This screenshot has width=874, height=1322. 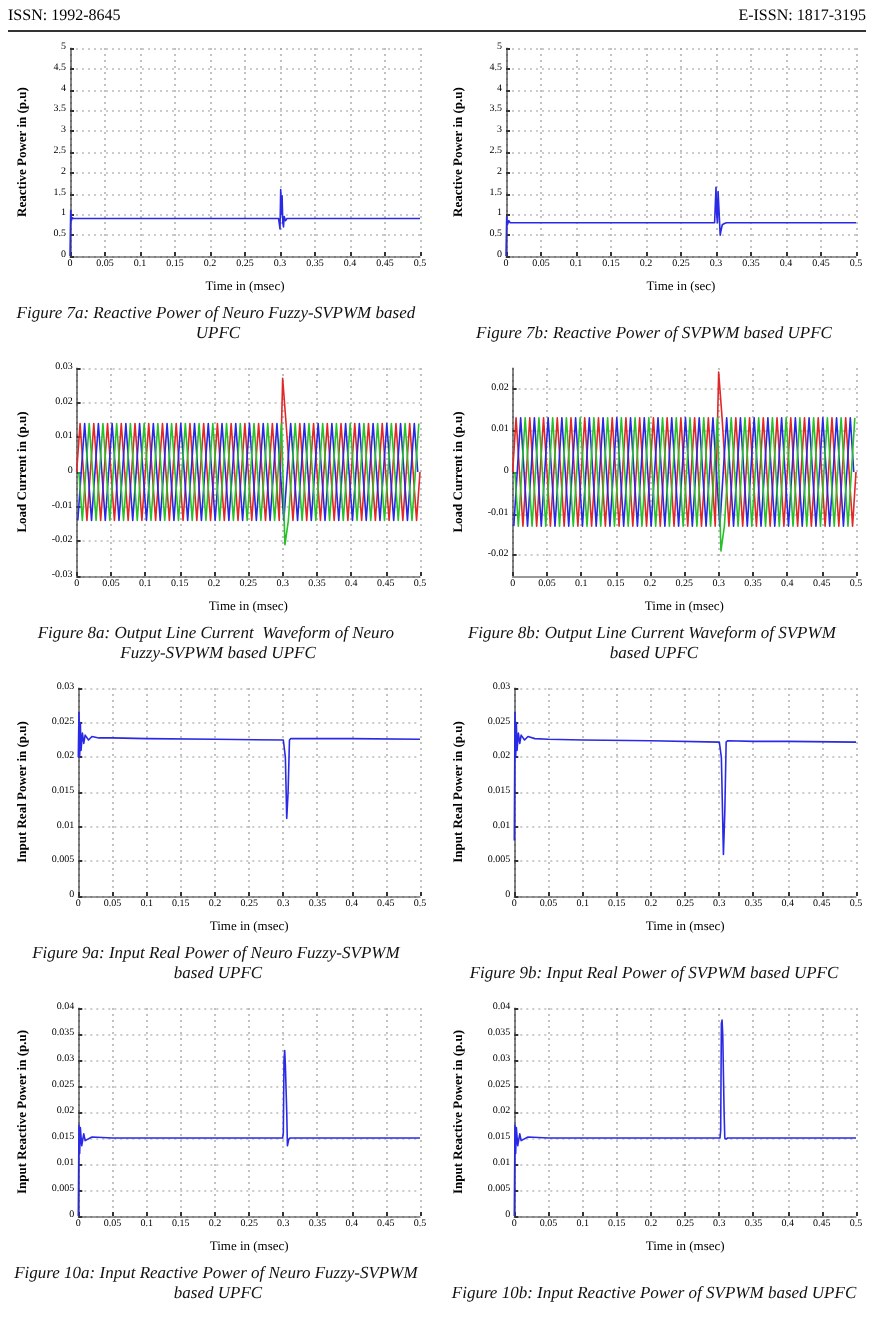 What do you see at coordinates (217, 322) in the screenshot?
I see `text: Figure 7a: Reactive Power of Neuro Fuzzy-SVPWM based UPFC` at bounding box center [217, 322].